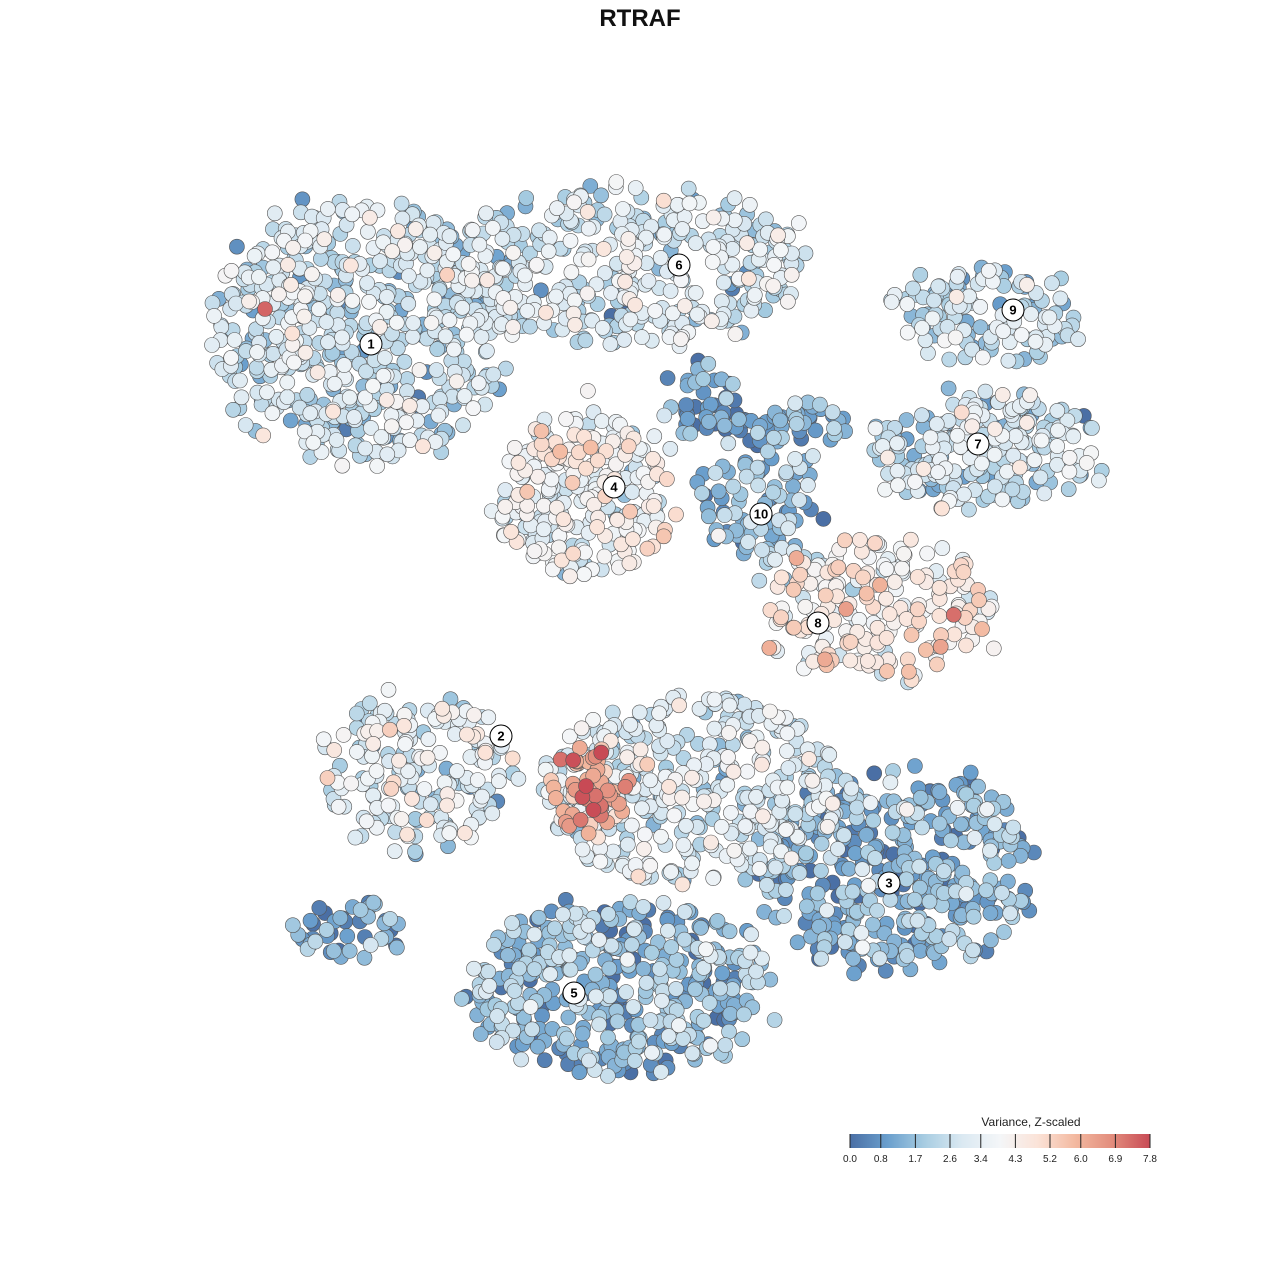 The image size is (1280, 1280). I want to click on legend-tick-label: 6.0, so click(1081, 1159).